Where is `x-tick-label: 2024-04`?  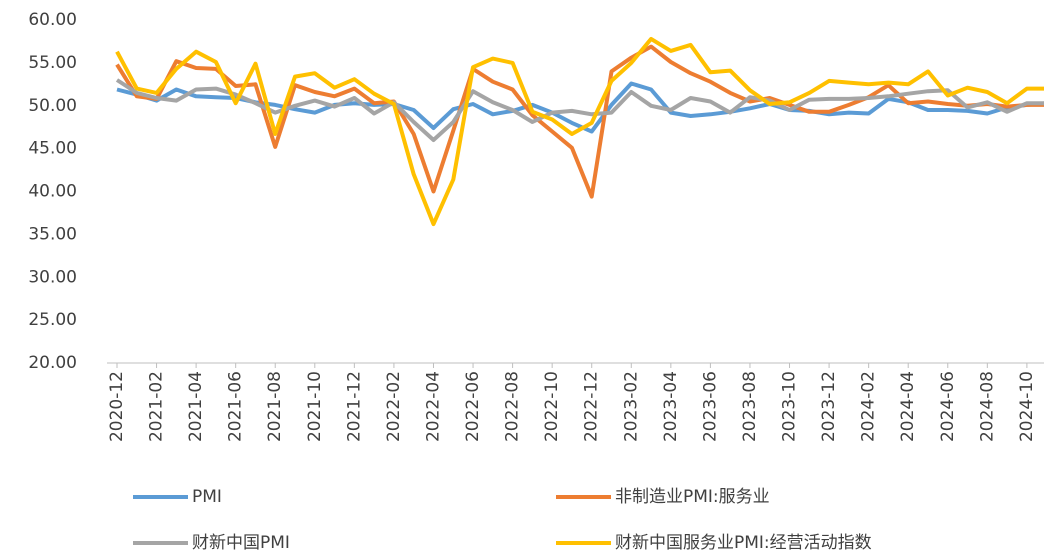
x-tick-label: 2024-04 is located at coordinates (908, 406).